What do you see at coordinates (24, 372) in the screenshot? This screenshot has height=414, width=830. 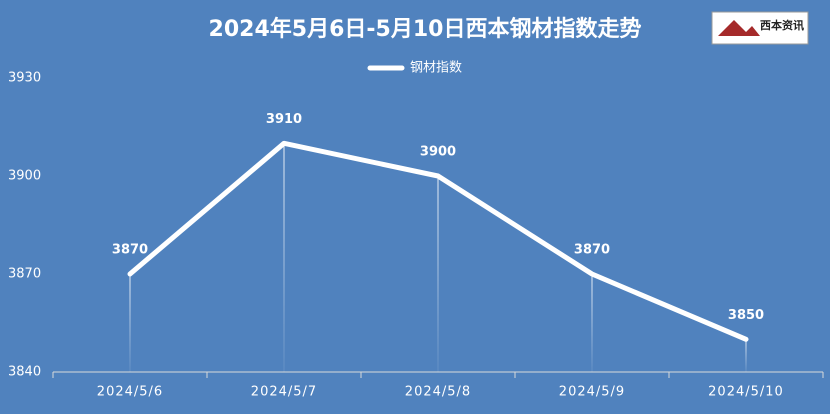 I see `y-tick-label: 3840` at bounding box center [24, 372].